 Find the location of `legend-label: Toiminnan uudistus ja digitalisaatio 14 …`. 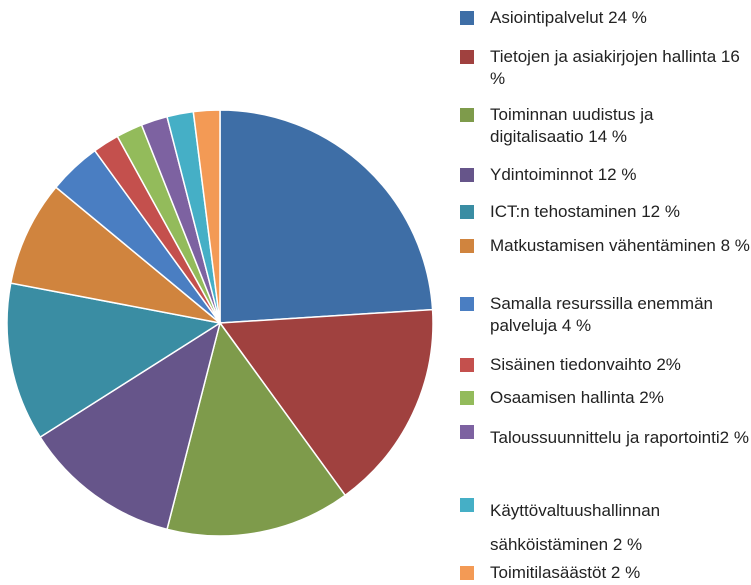

legend-label: Toiminnan uudistus ja digitalisaatio 14 … is located at coordinates (572, 125).